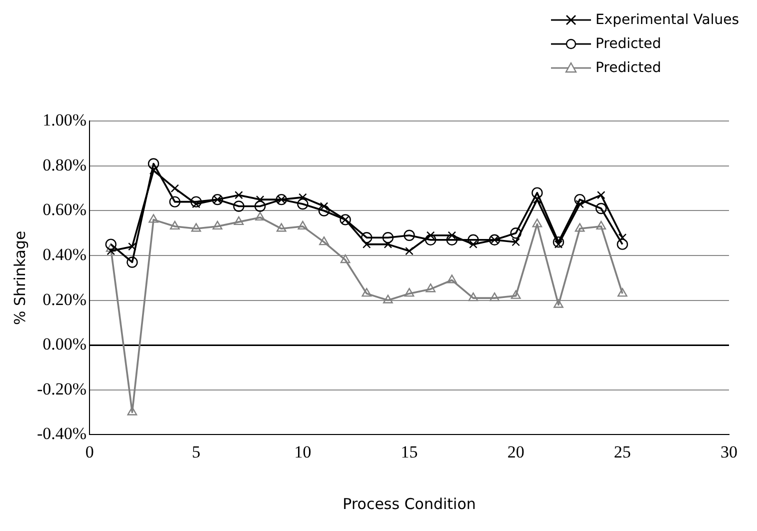 The width and height of the screenshot is (757, 531). I want to click on y-tick-label: 1.00%, so click(64, 120).